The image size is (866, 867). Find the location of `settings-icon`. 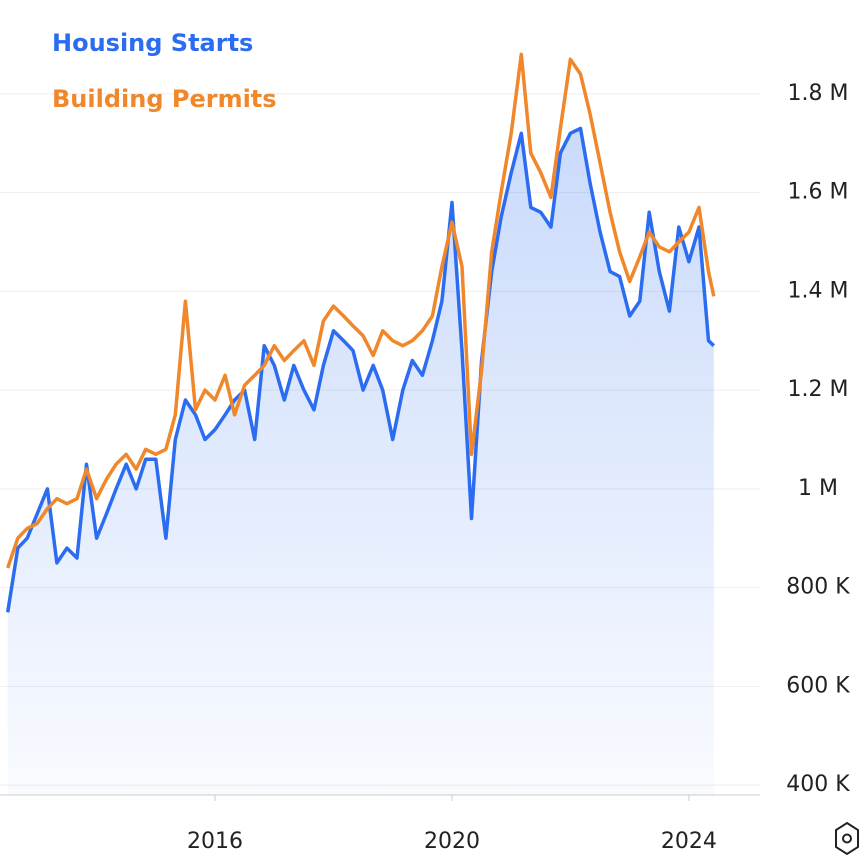

settings-icon is located at coordinates (847, 838).